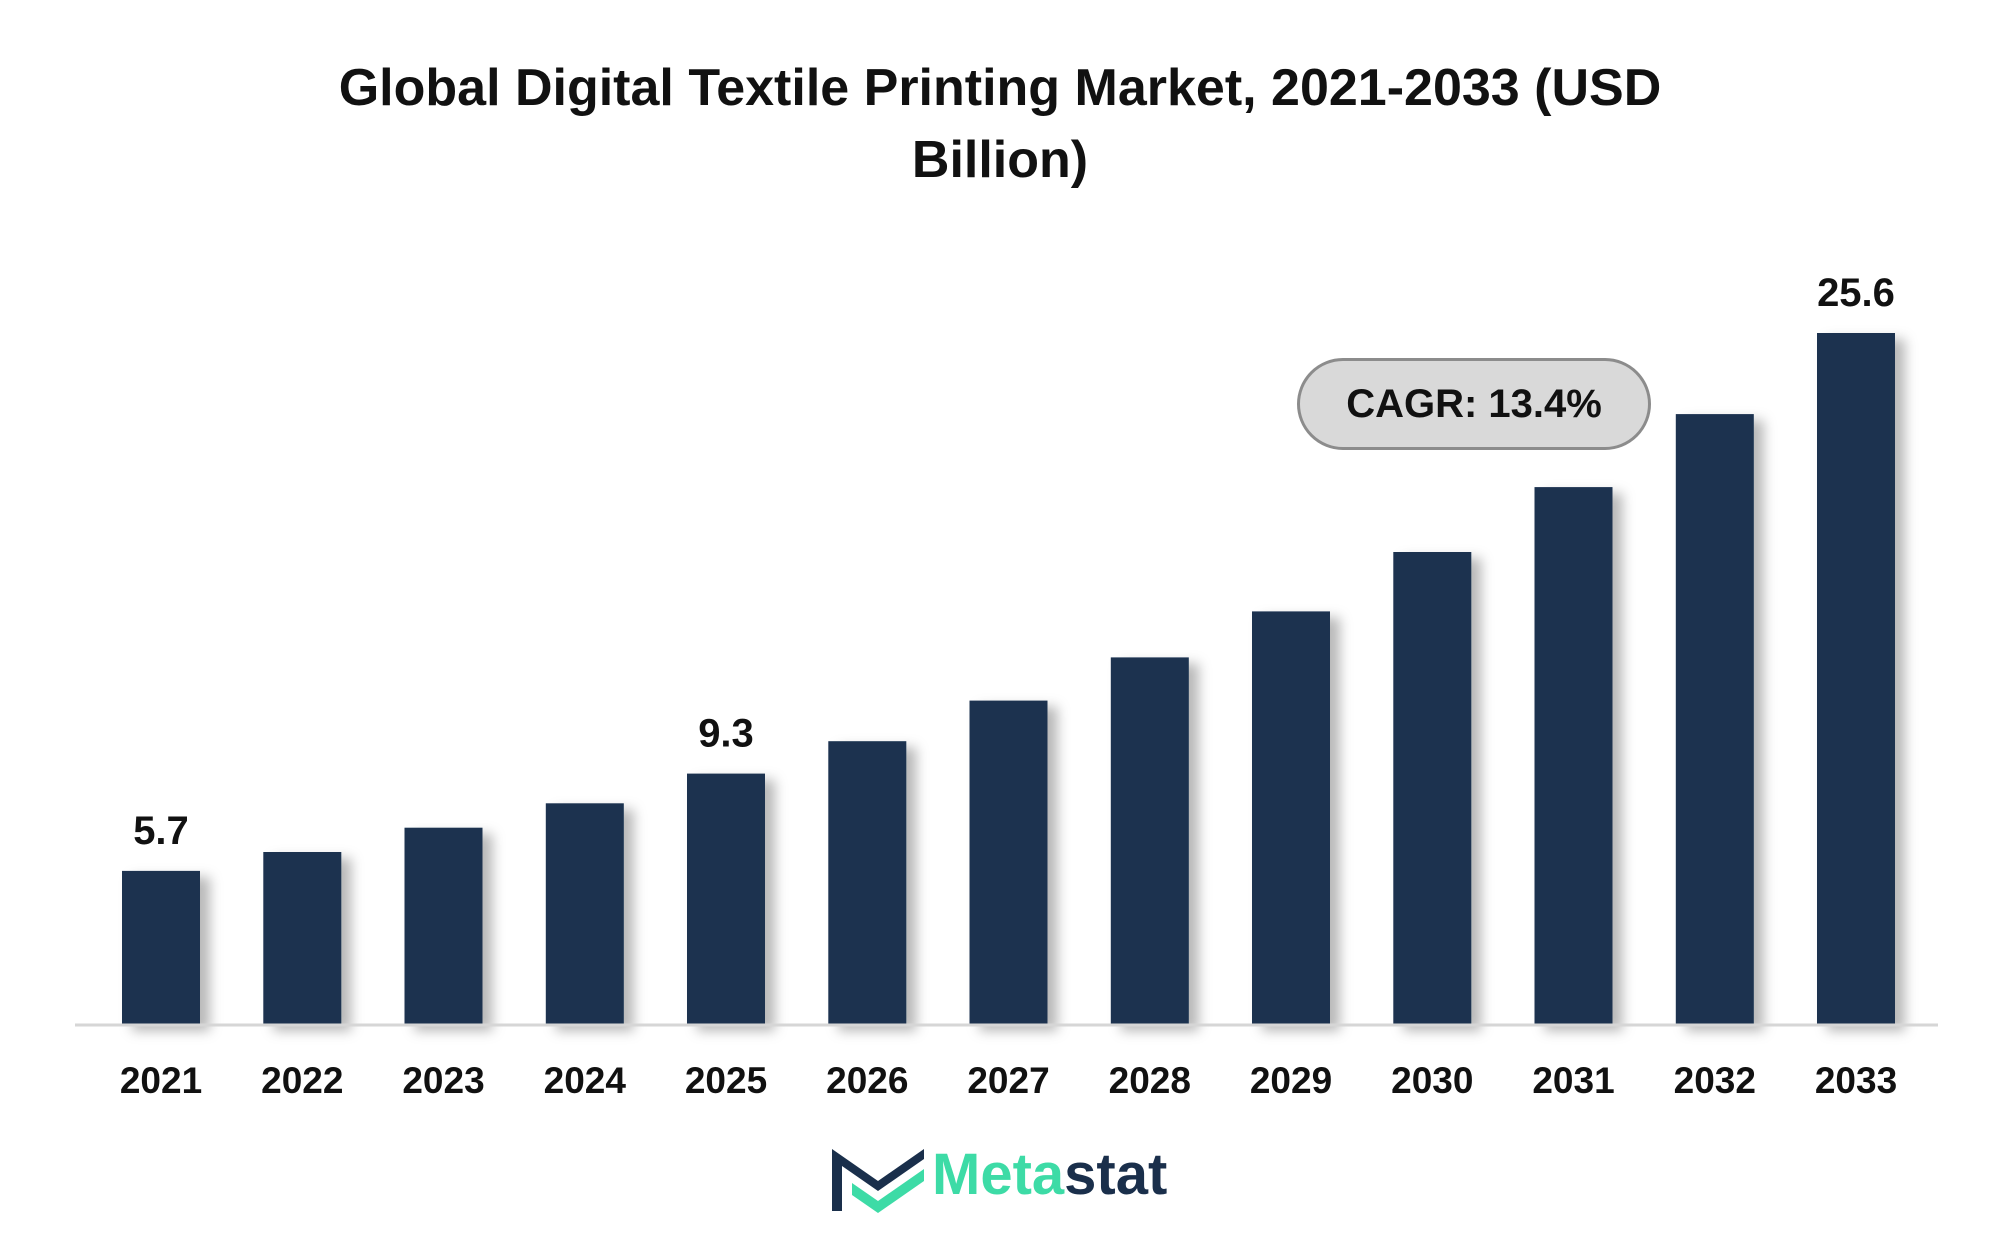 The image size is (2000, 1240). I want to click on logo-wordmark: Metastat, so click(1049, 1175).